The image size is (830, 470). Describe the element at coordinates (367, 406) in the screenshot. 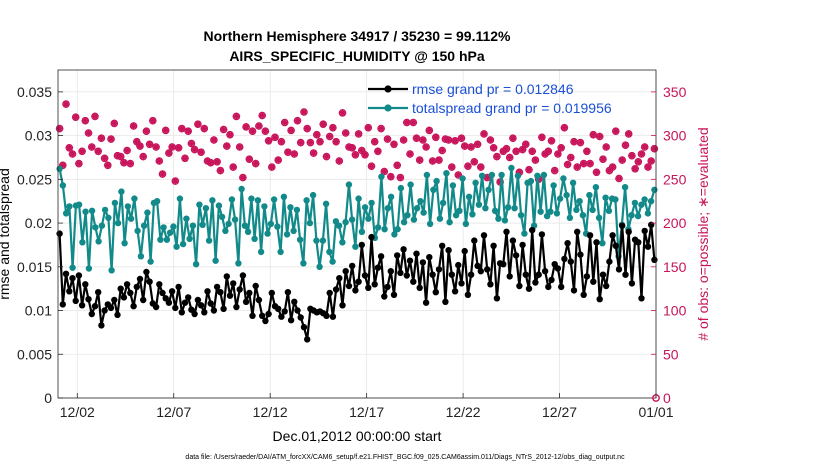

I see `x-axis: 12/02 12/07 12/12 12/17 12/22 12/27 01/01` at that location.